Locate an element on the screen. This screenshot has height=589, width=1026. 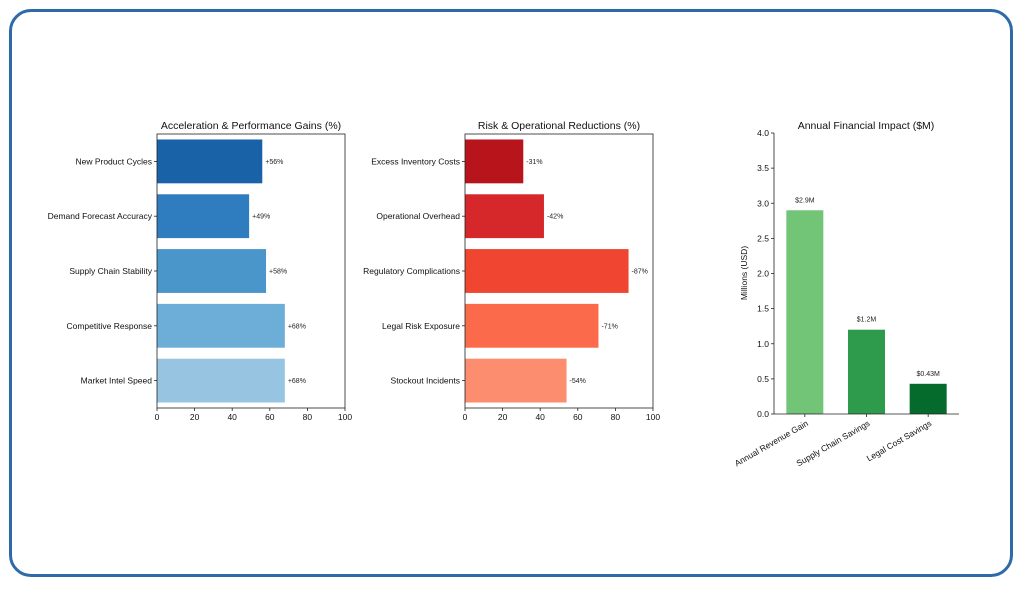
x-tick-label: Legal Cost Savings is located at coordinates (899, 440).